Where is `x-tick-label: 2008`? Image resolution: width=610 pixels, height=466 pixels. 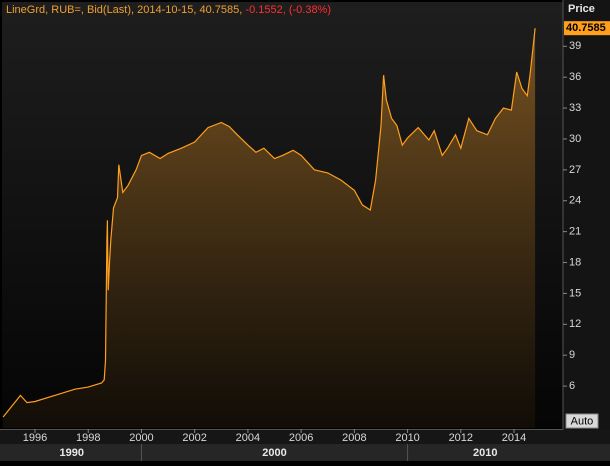 x-tick-label: 2008 is located at coordinates (354, 438).